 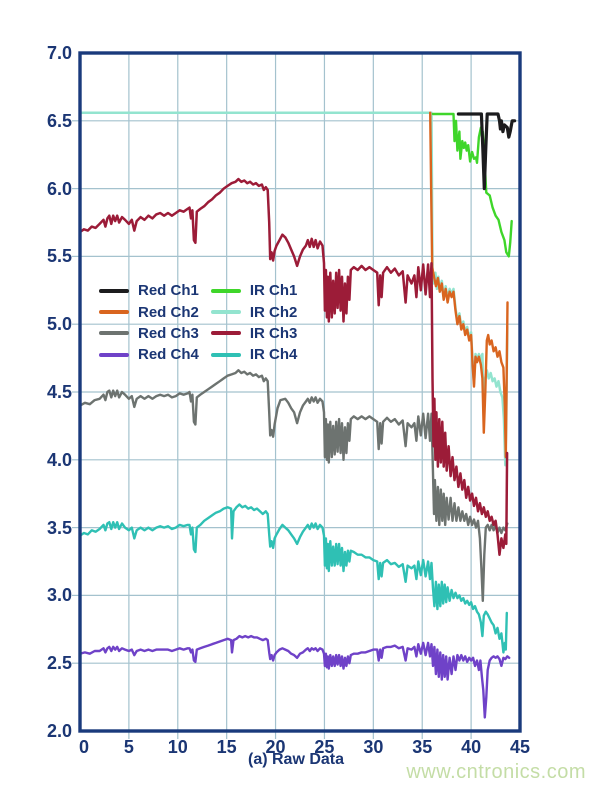 I want to click on y-axis-label: 2.5, so click(x=59, y=663).